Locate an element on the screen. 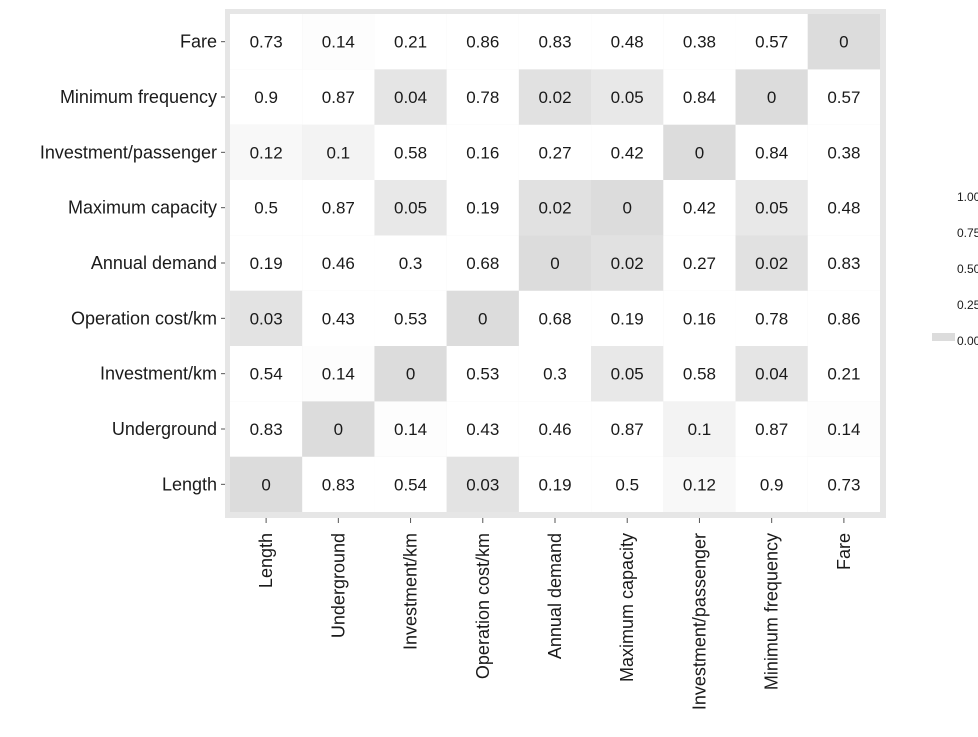  cell-value-label: 0.46 is located at coordinates (554, 429).